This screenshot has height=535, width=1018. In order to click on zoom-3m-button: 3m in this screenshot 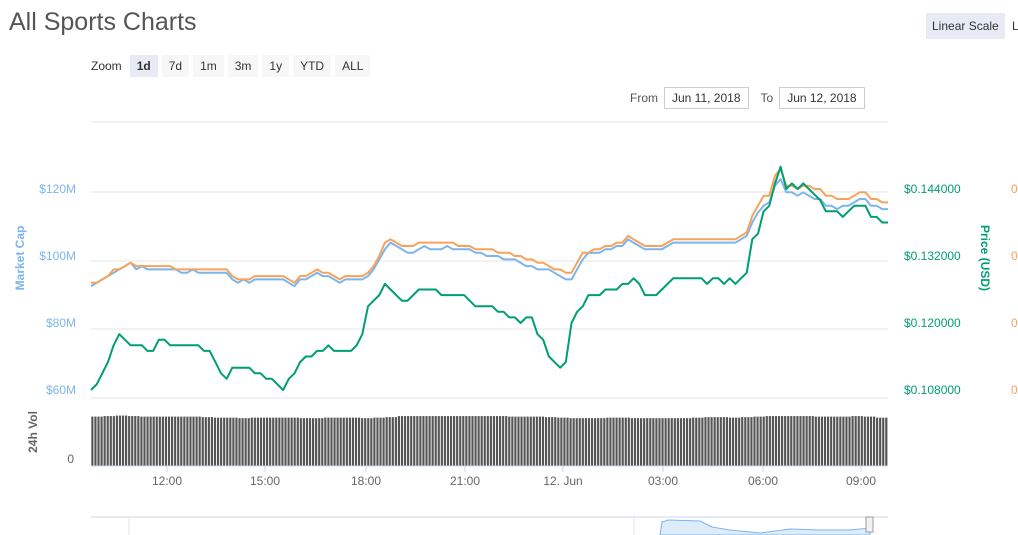, I will do `click(243, 66)`.